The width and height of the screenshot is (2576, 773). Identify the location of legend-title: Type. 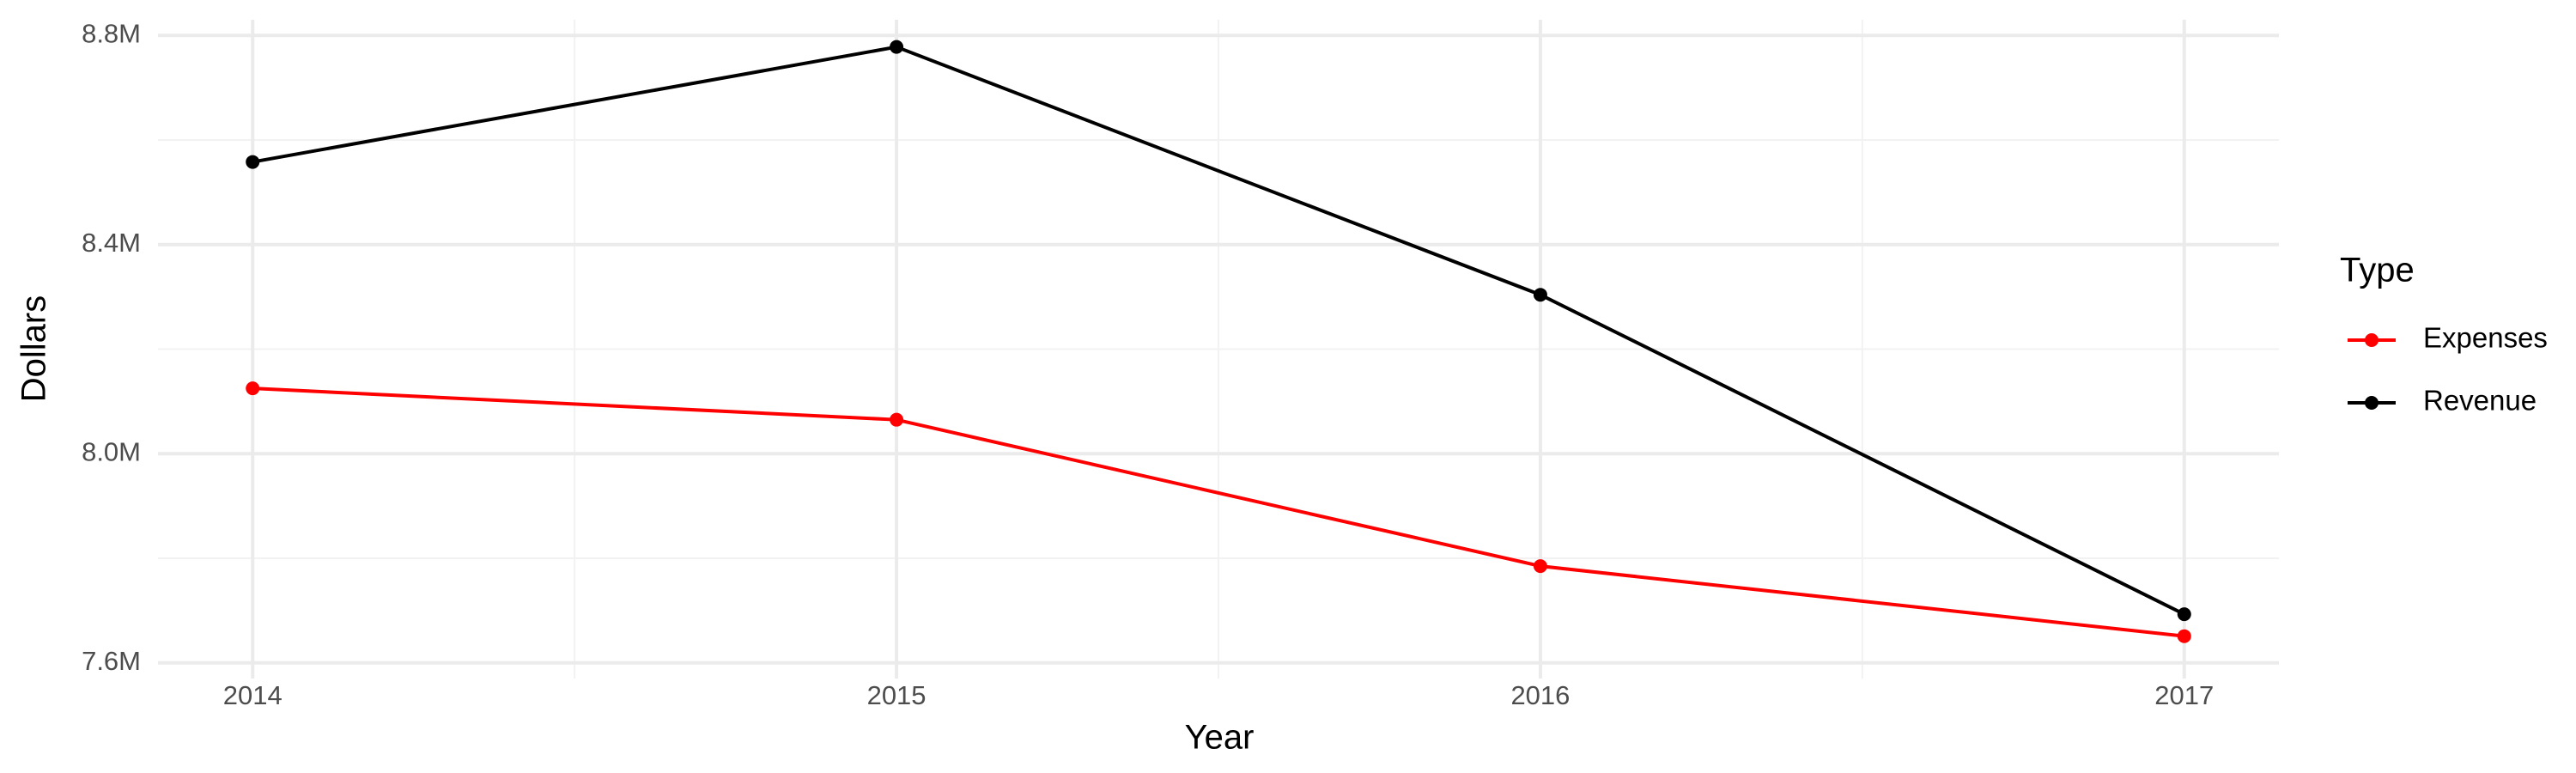
(2377, 270).